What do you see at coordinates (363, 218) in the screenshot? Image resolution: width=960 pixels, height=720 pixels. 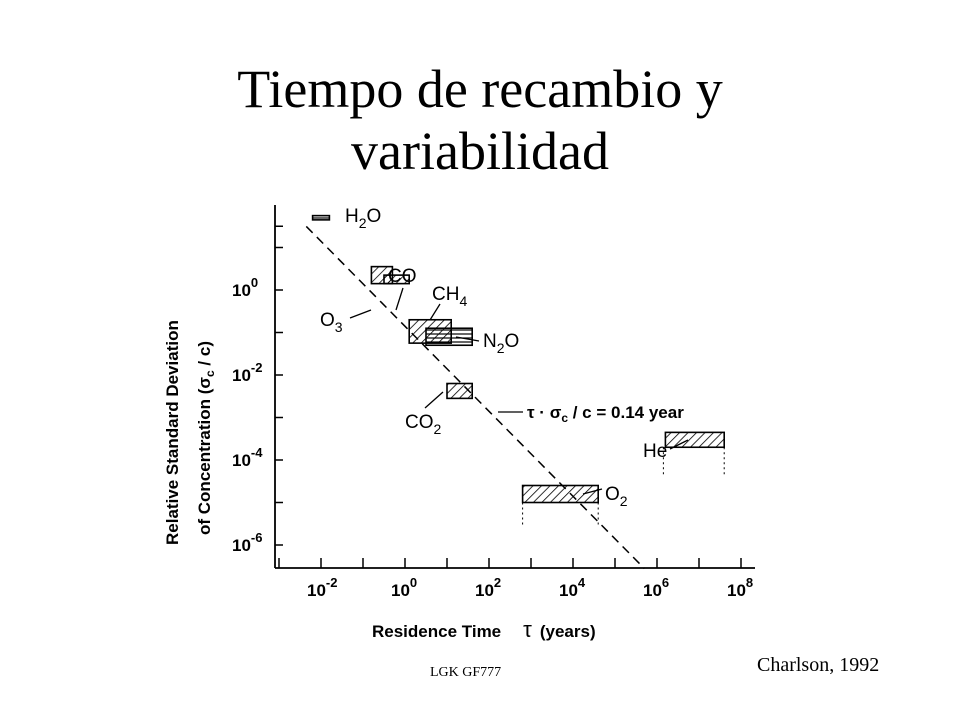 I see `species-label: H2O` at bounding box center [363, 218].